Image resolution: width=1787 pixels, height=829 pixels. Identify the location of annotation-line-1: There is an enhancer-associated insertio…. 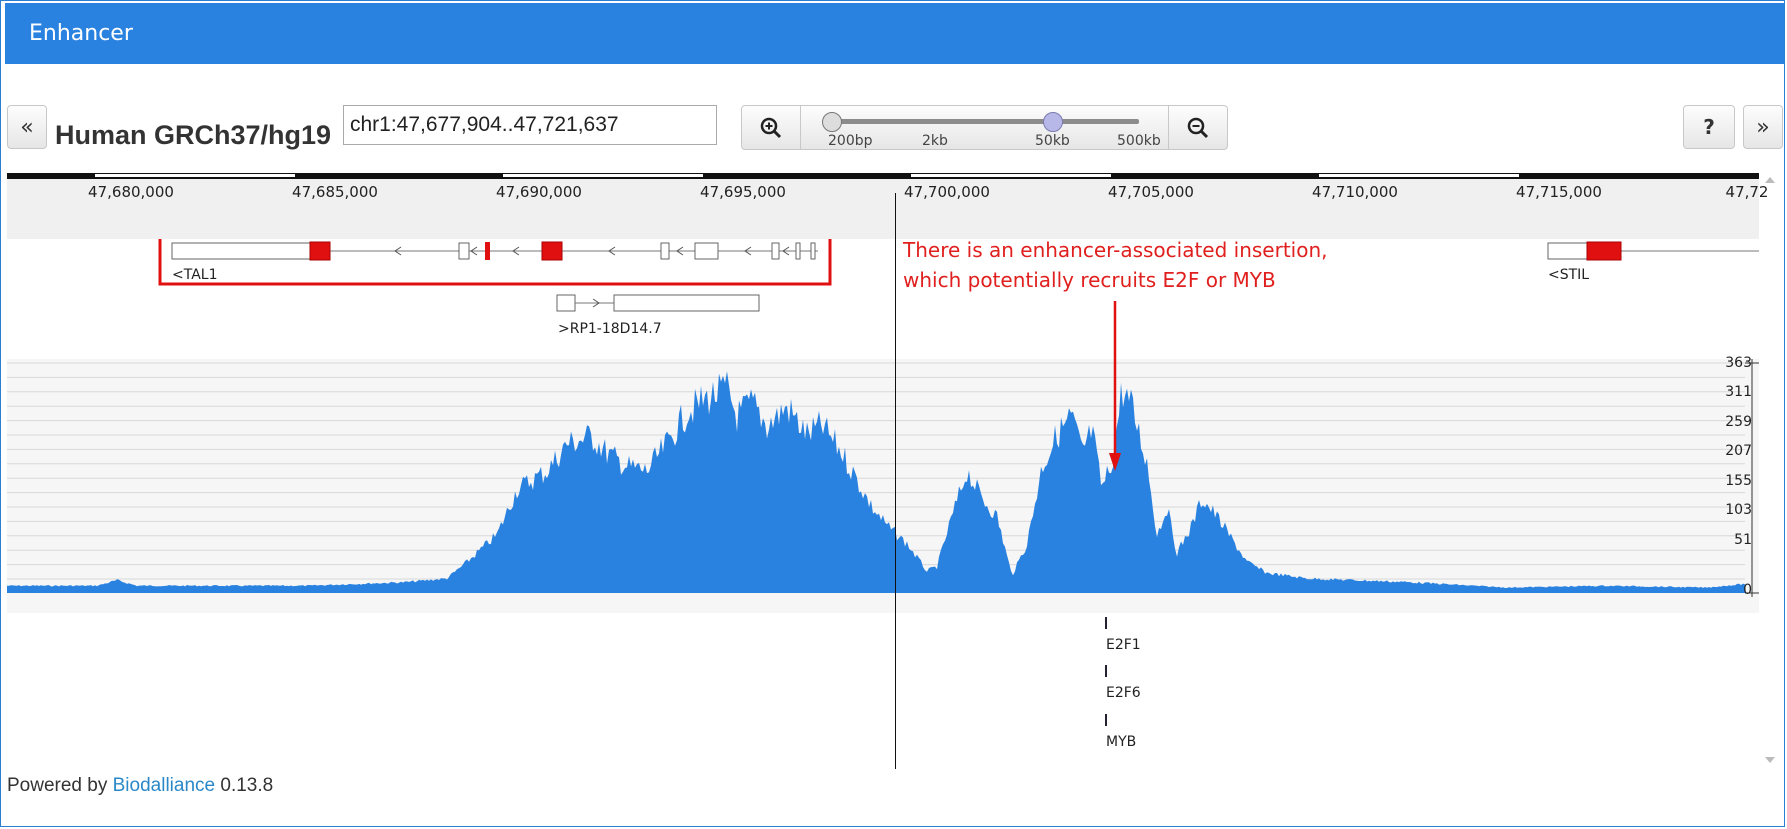
(1115, 250).